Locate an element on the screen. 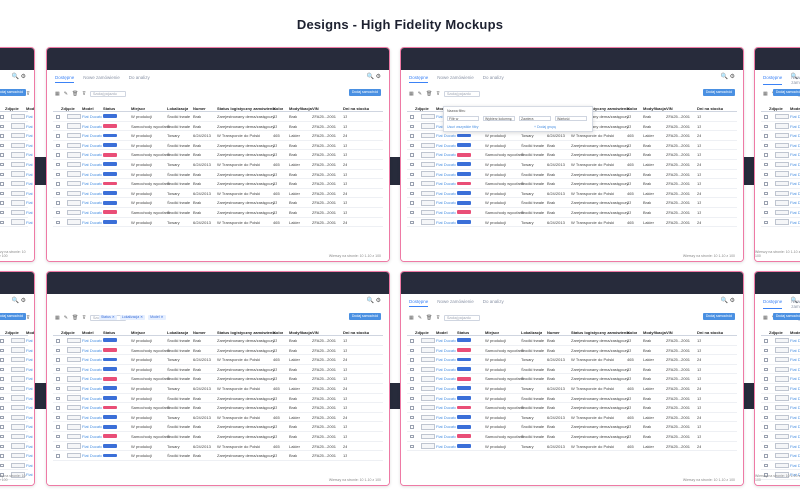 This screenshot has width=800, height=500. add-group-button: + Dodaj grupę is located at coordinates (545, 127).